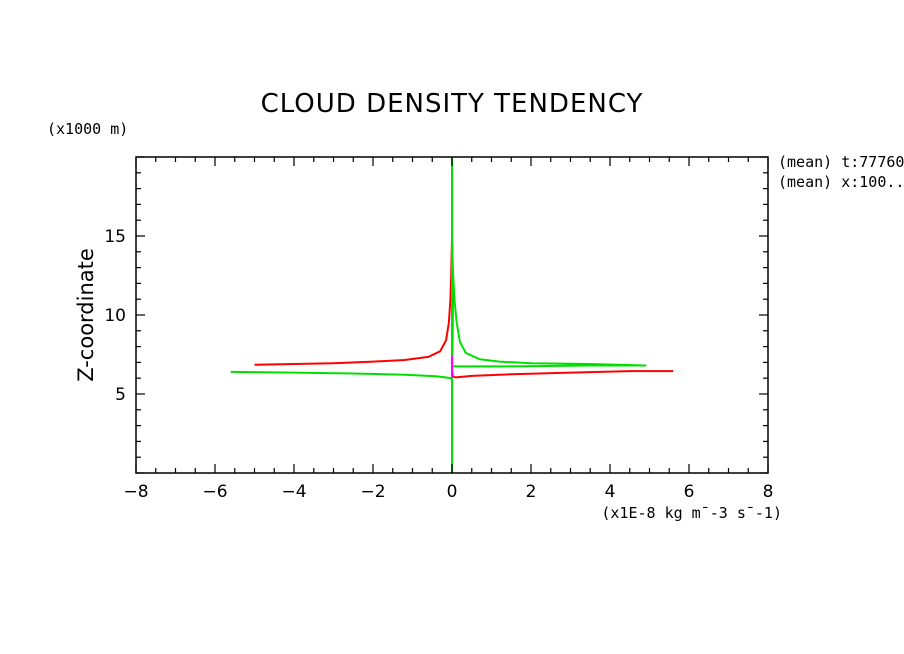 The width and height of the screenshot is (904, 654). Describe the element at coordinates (768, 492) in the screenshot. I see `x-tick-label: 8` at that location.